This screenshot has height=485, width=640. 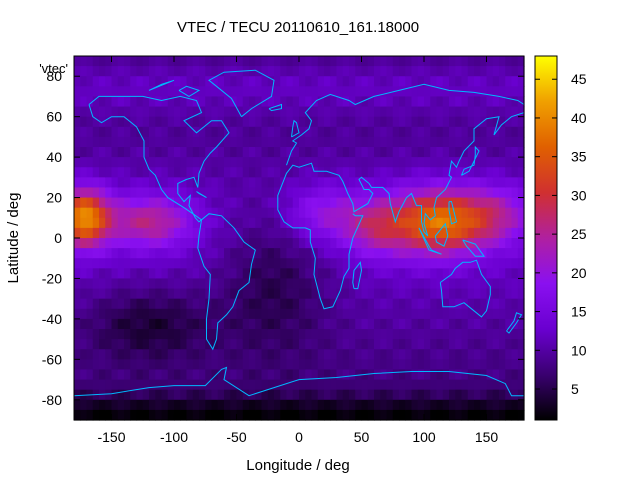 What do you see at coordinates (54, 198) in the screenshot?
I see `y-tick-label: 20` at bounding box center [54, 198].